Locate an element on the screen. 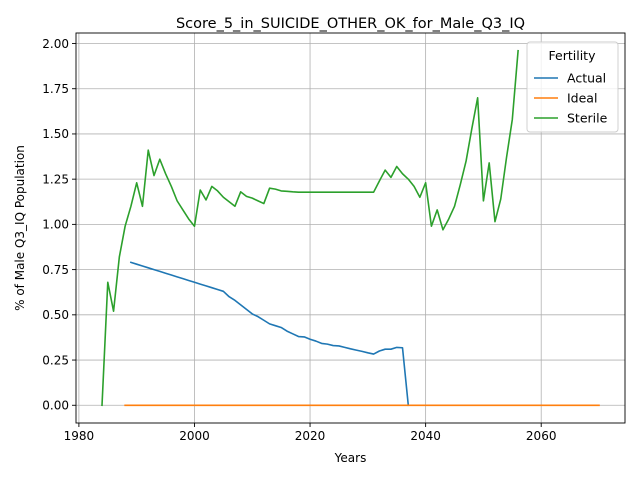  legend-box is located at coordinates (572, 87).